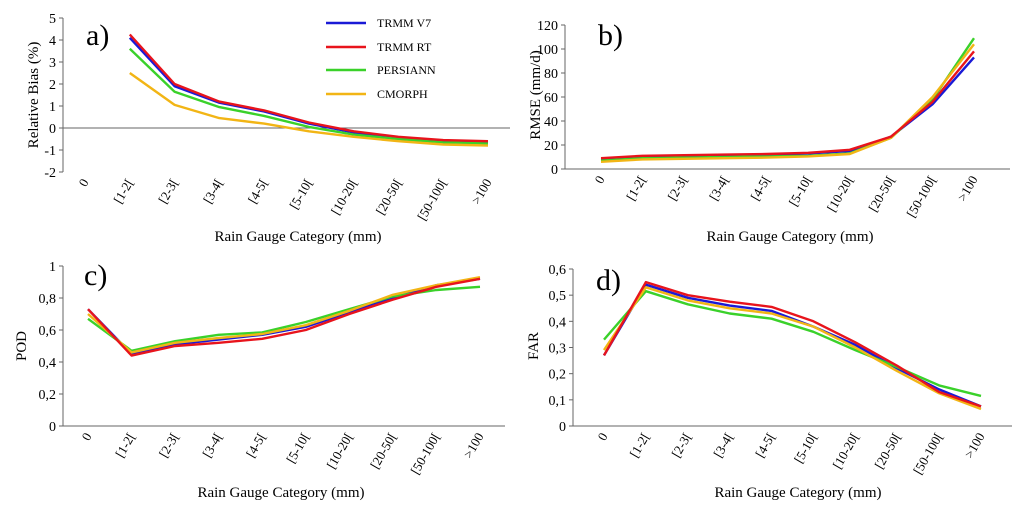 This screenshot has height=513, width=1024. I want to click on y-tick-label: -2, so click(50, 173).